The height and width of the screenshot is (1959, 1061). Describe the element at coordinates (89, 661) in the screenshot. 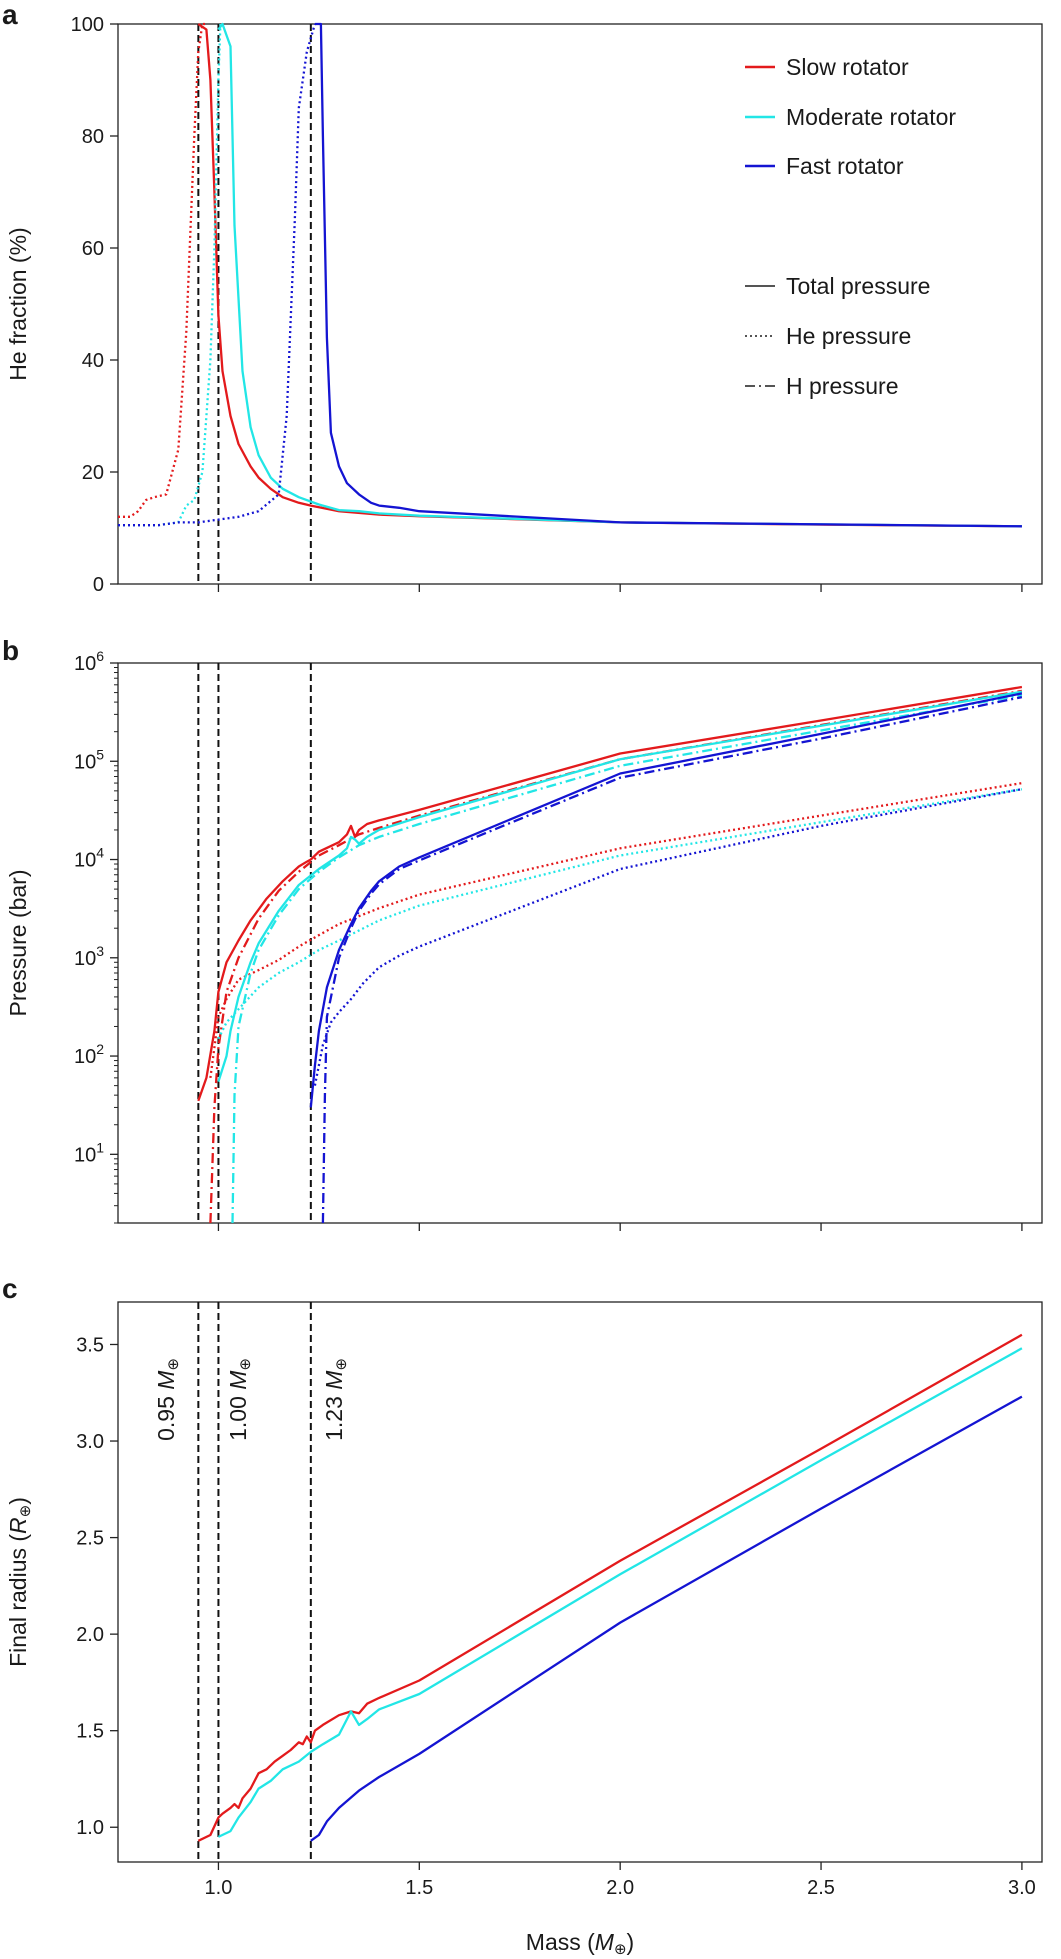

I see `y-tick-label: 10⁶` at that location.